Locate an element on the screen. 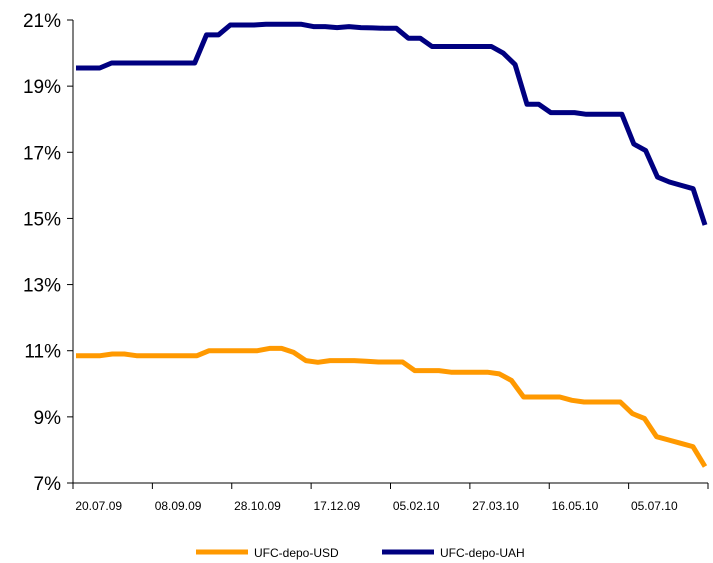 The image size is (713, 563). y-tick-label: 17% is located at coordinates (42, 153).